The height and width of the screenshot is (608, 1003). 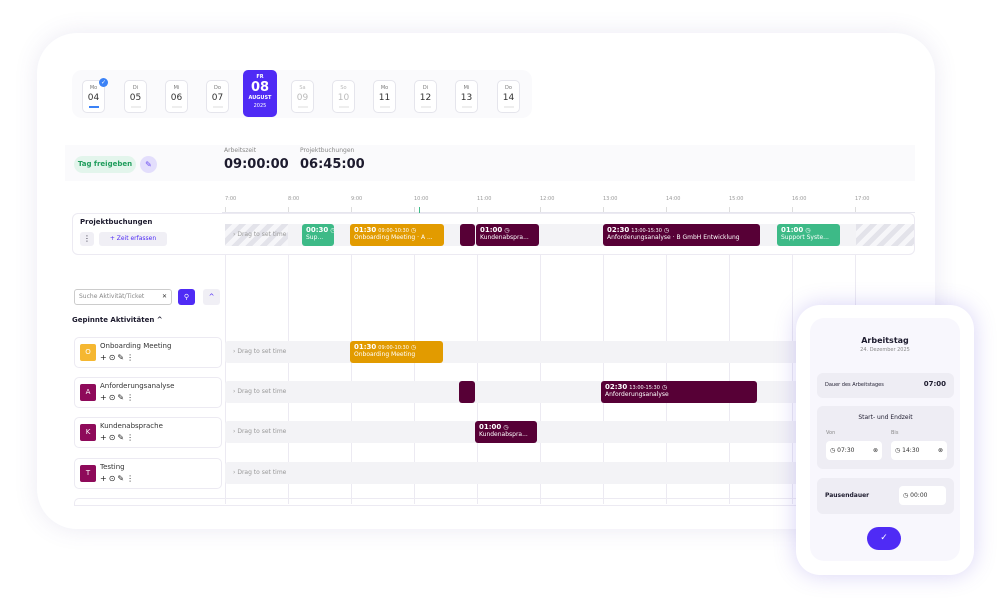 I want to click on activity-row: O Onboarding Meeting +⊙✎⋮, so click(x=148, y=352).